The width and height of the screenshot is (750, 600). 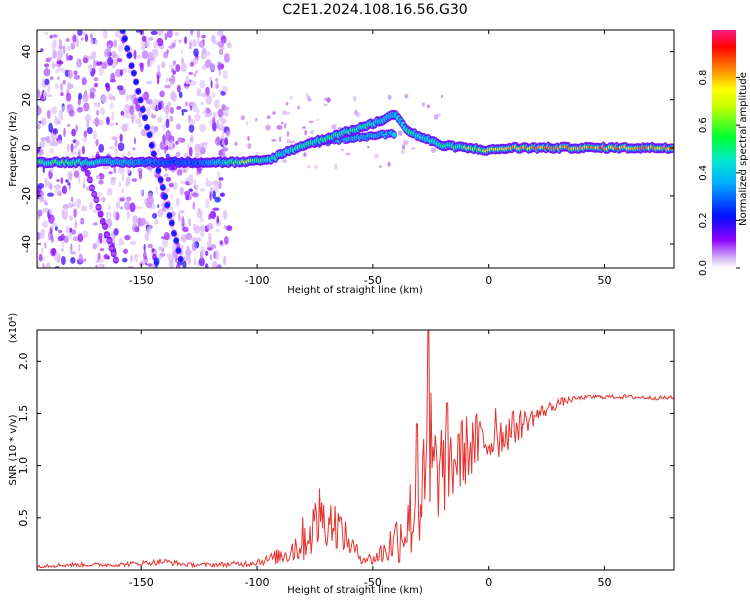 I want to click on colorbar-tick-label: 0.2, so click(x=703, y=220).